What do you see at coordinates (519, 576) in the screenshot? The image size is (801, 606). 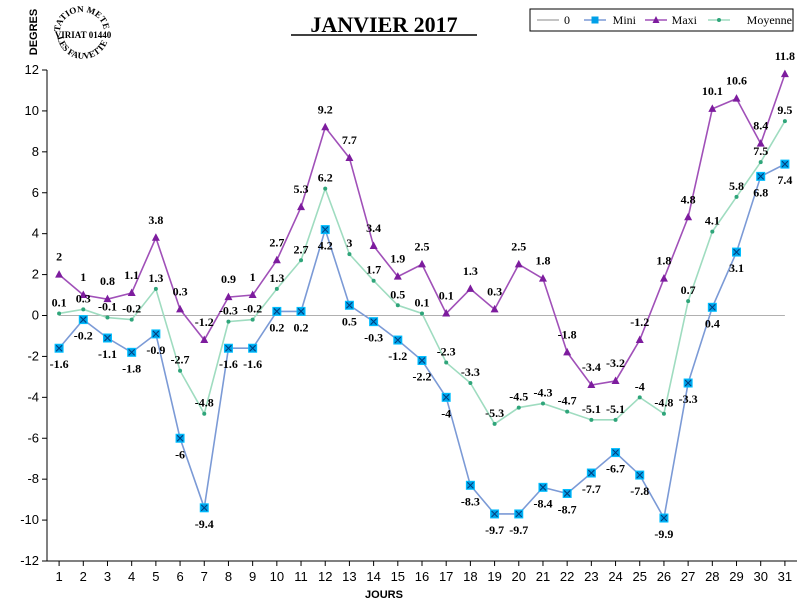 I see `x-tick-label: 20` at bounding box center [519, 576].